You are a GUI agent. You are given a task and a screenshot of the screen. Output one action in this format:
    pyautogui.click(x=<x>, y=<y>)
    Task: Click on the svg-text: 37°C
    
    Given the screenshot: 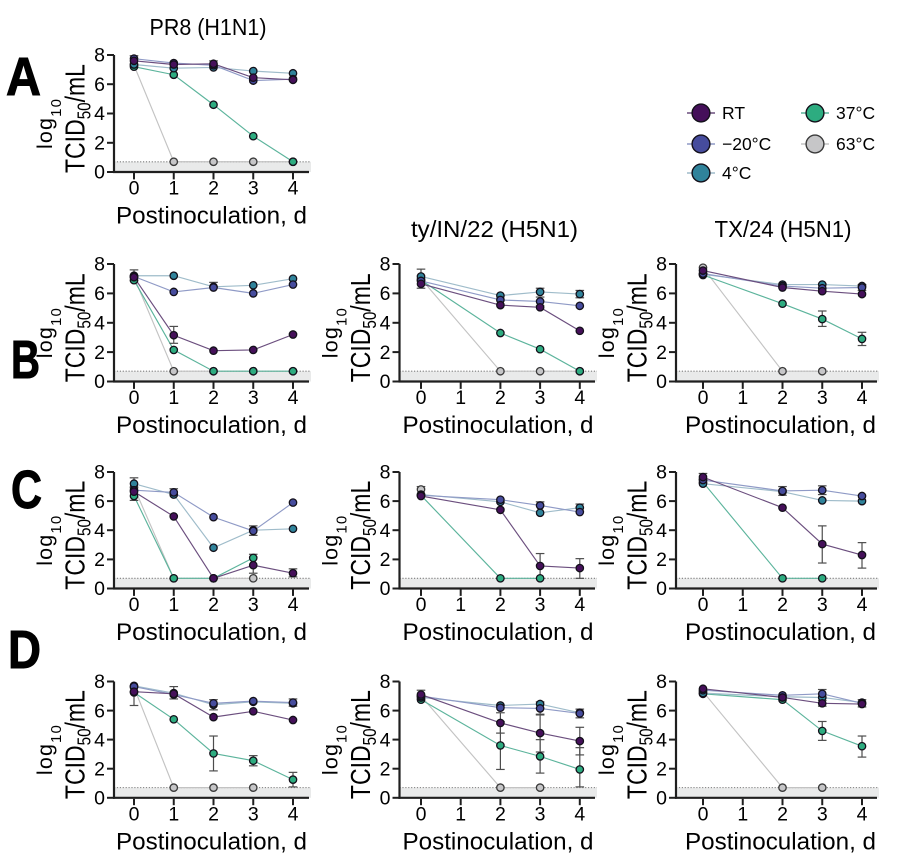 What is the action you would take?
    pyautogui.click(x=855, y=113)
    